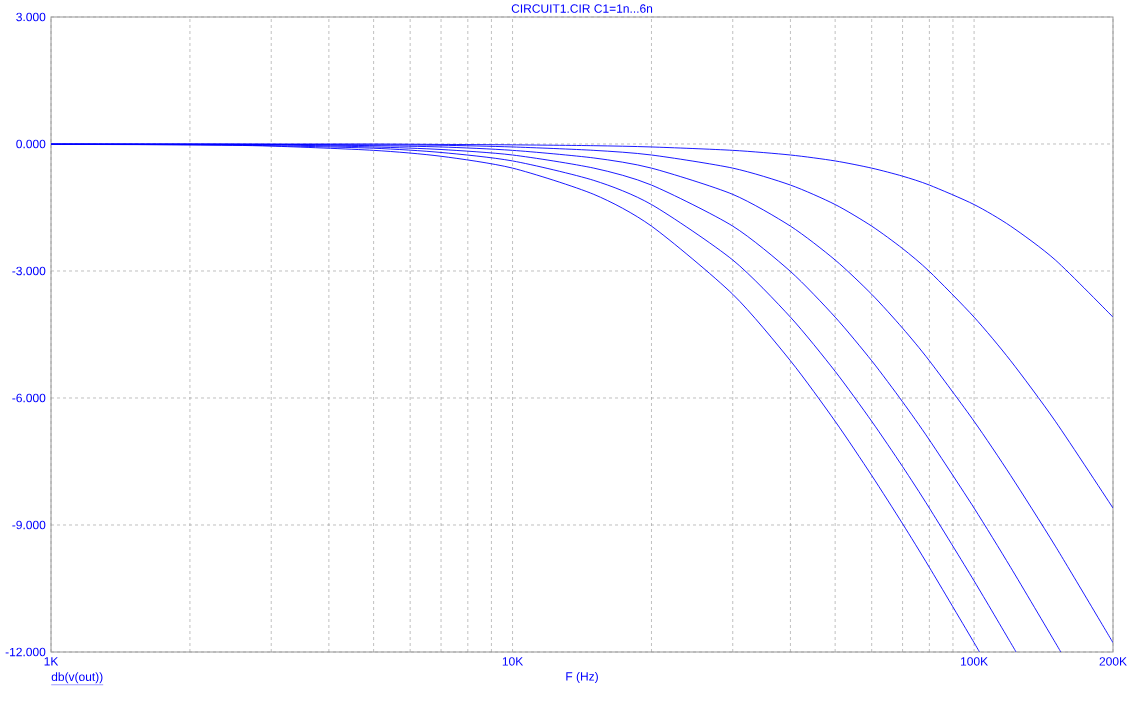  I want to click on text: db(v(out)), so click(77, 678).